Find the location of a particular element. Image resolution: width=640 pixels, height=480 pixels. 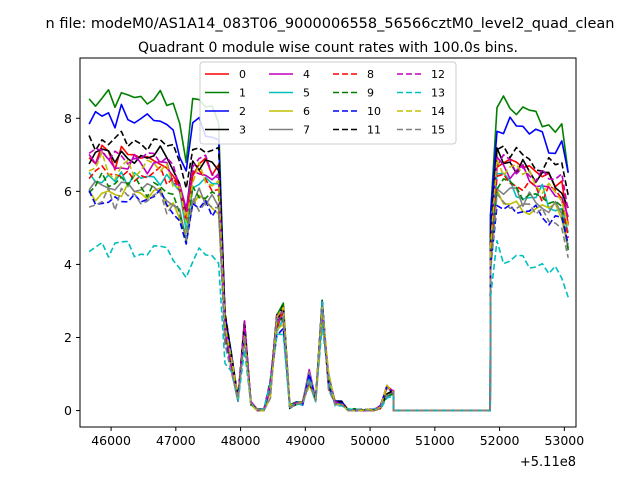

x-tick-label: 46000 is located at coordinates (111, 440).